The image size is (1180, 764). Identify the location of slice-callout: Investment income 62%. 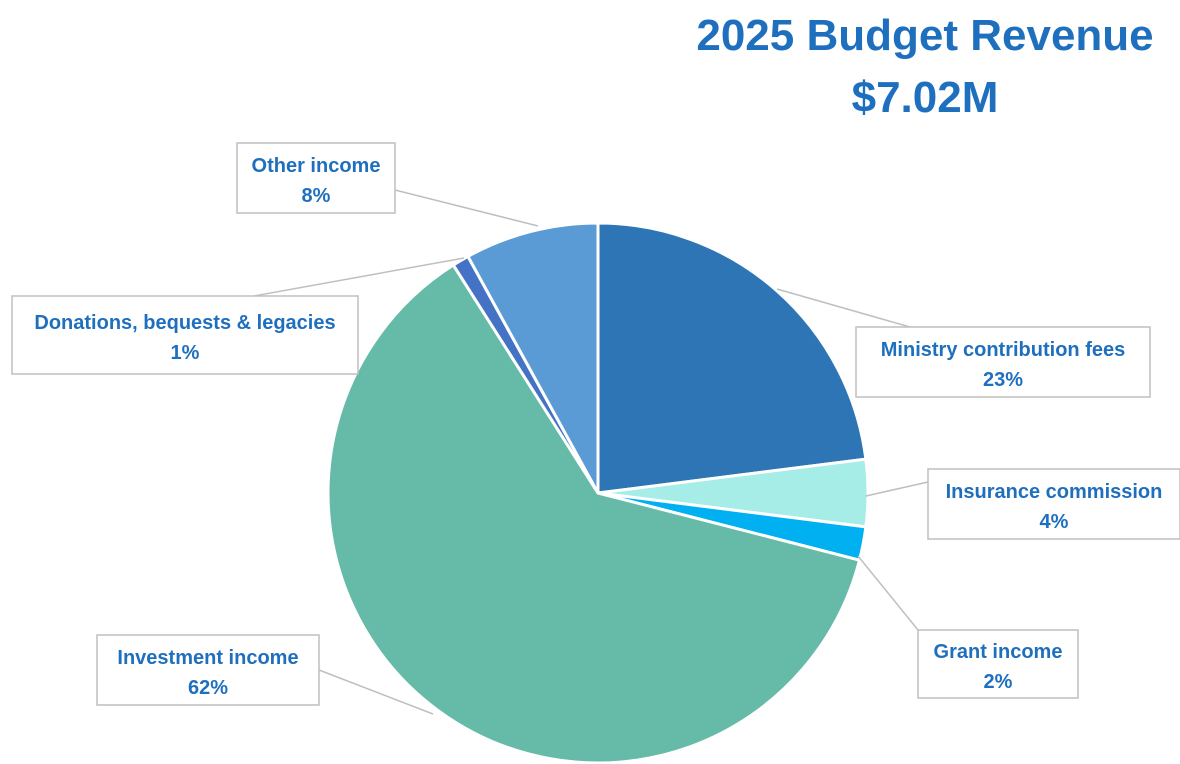
(265, 674).